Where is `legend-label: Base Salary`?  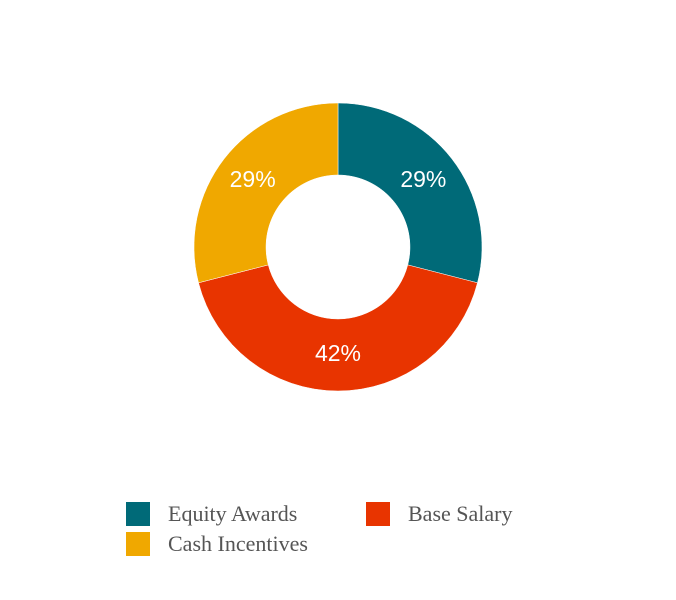 legend-label: Base Salary is located at coordinates (460, 513).